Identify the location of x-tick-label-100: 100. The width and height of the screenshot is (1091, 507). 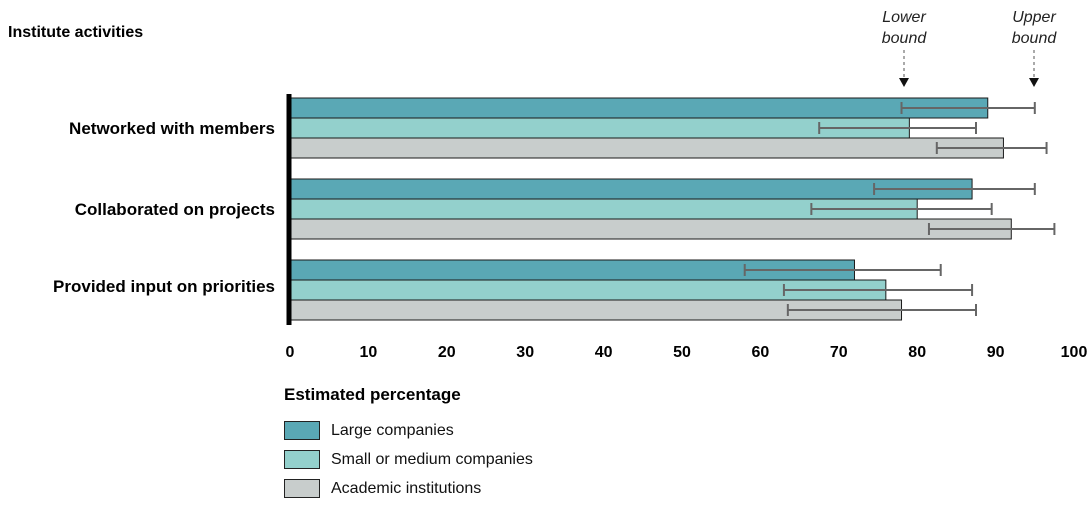
(1074, 352).